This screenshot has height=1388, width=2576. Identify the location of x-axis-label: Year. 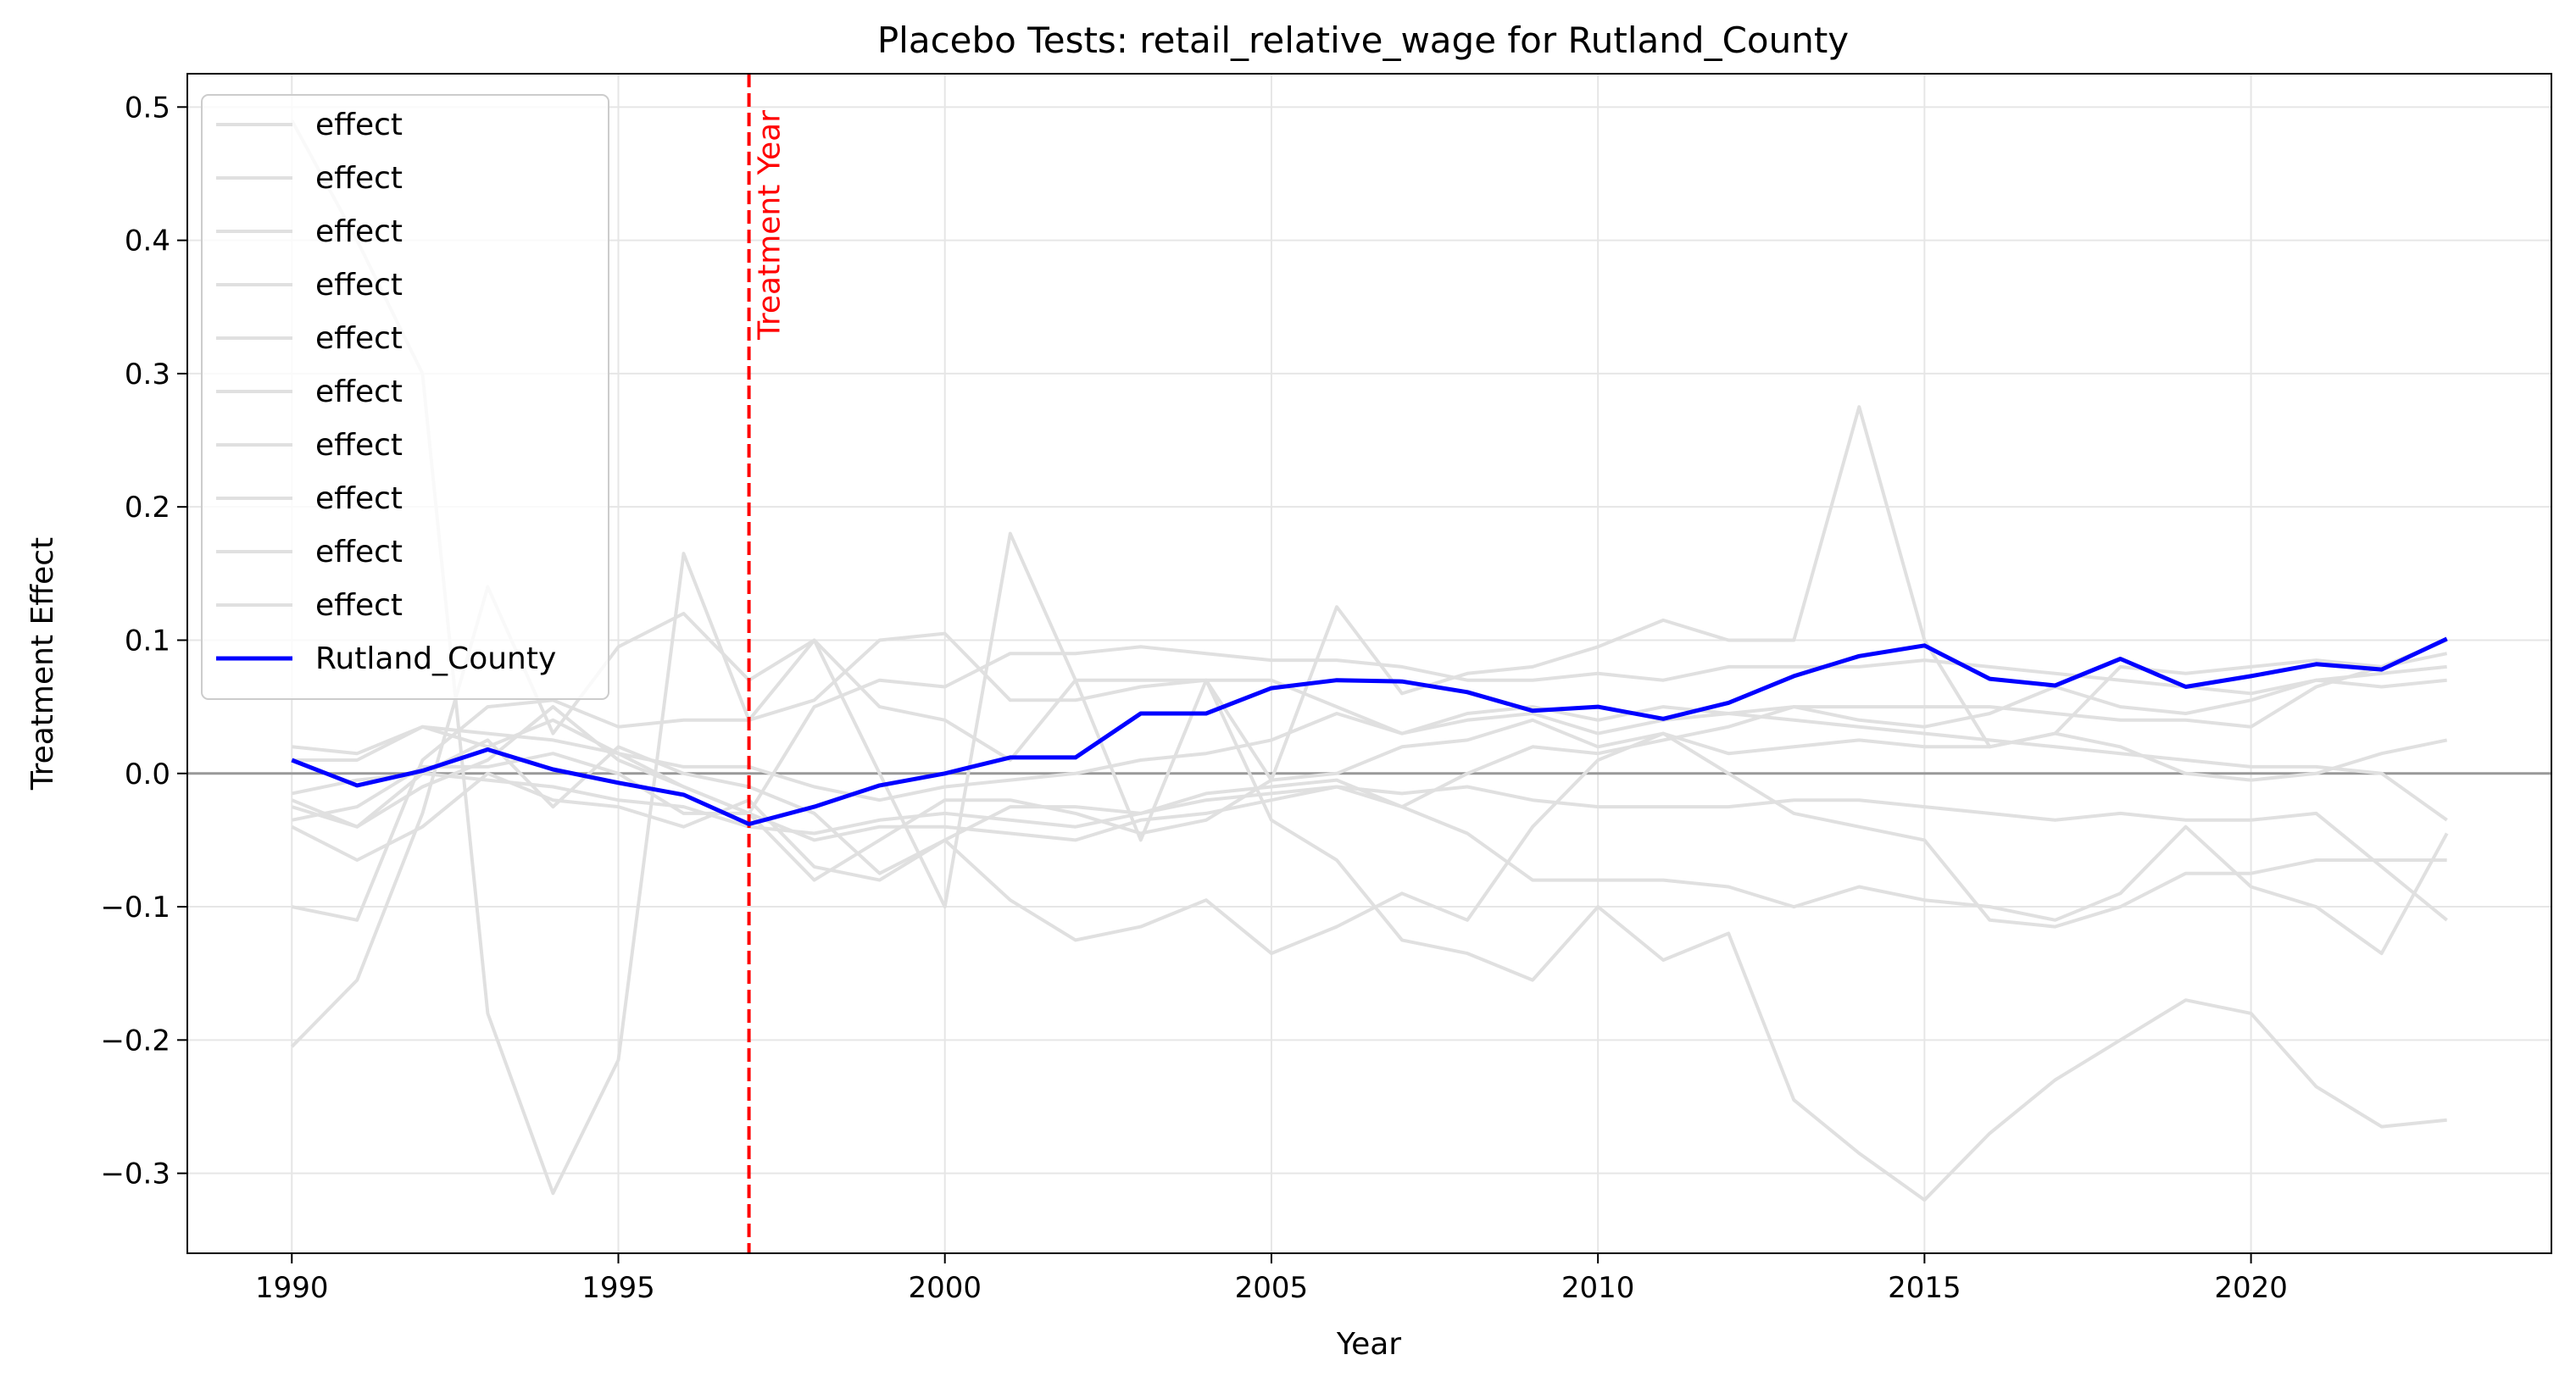
(1368, 1344).